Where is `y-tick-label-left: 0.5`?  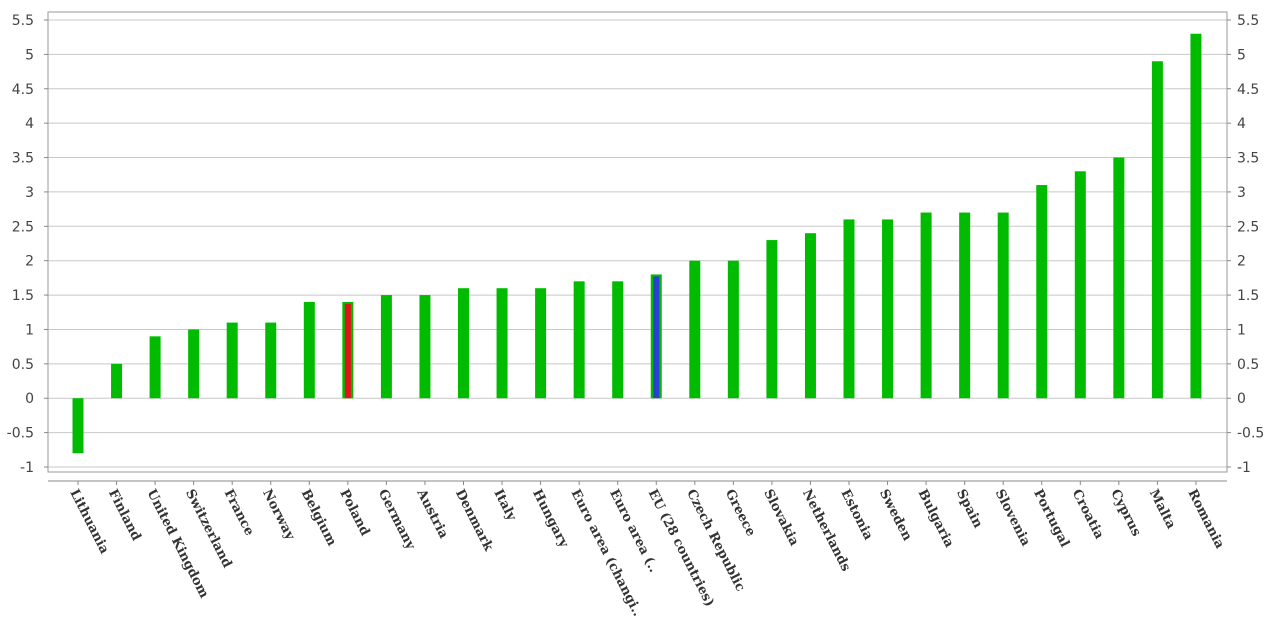
y-tick-label-left: 0.5 is located at coordinates (23, 365).